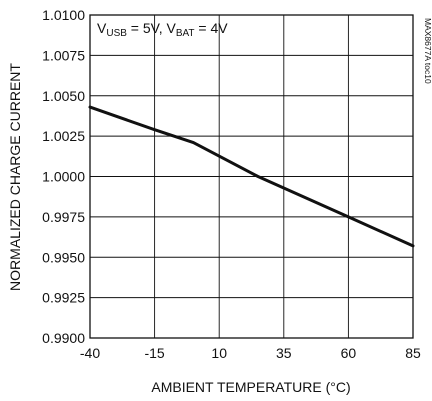 This screenshot has height=401, width=432. What do you see at coordinates (63, 257) in the screenshot?
I see `y-tick-label: 0.9950` at bounding box center [63, 257].